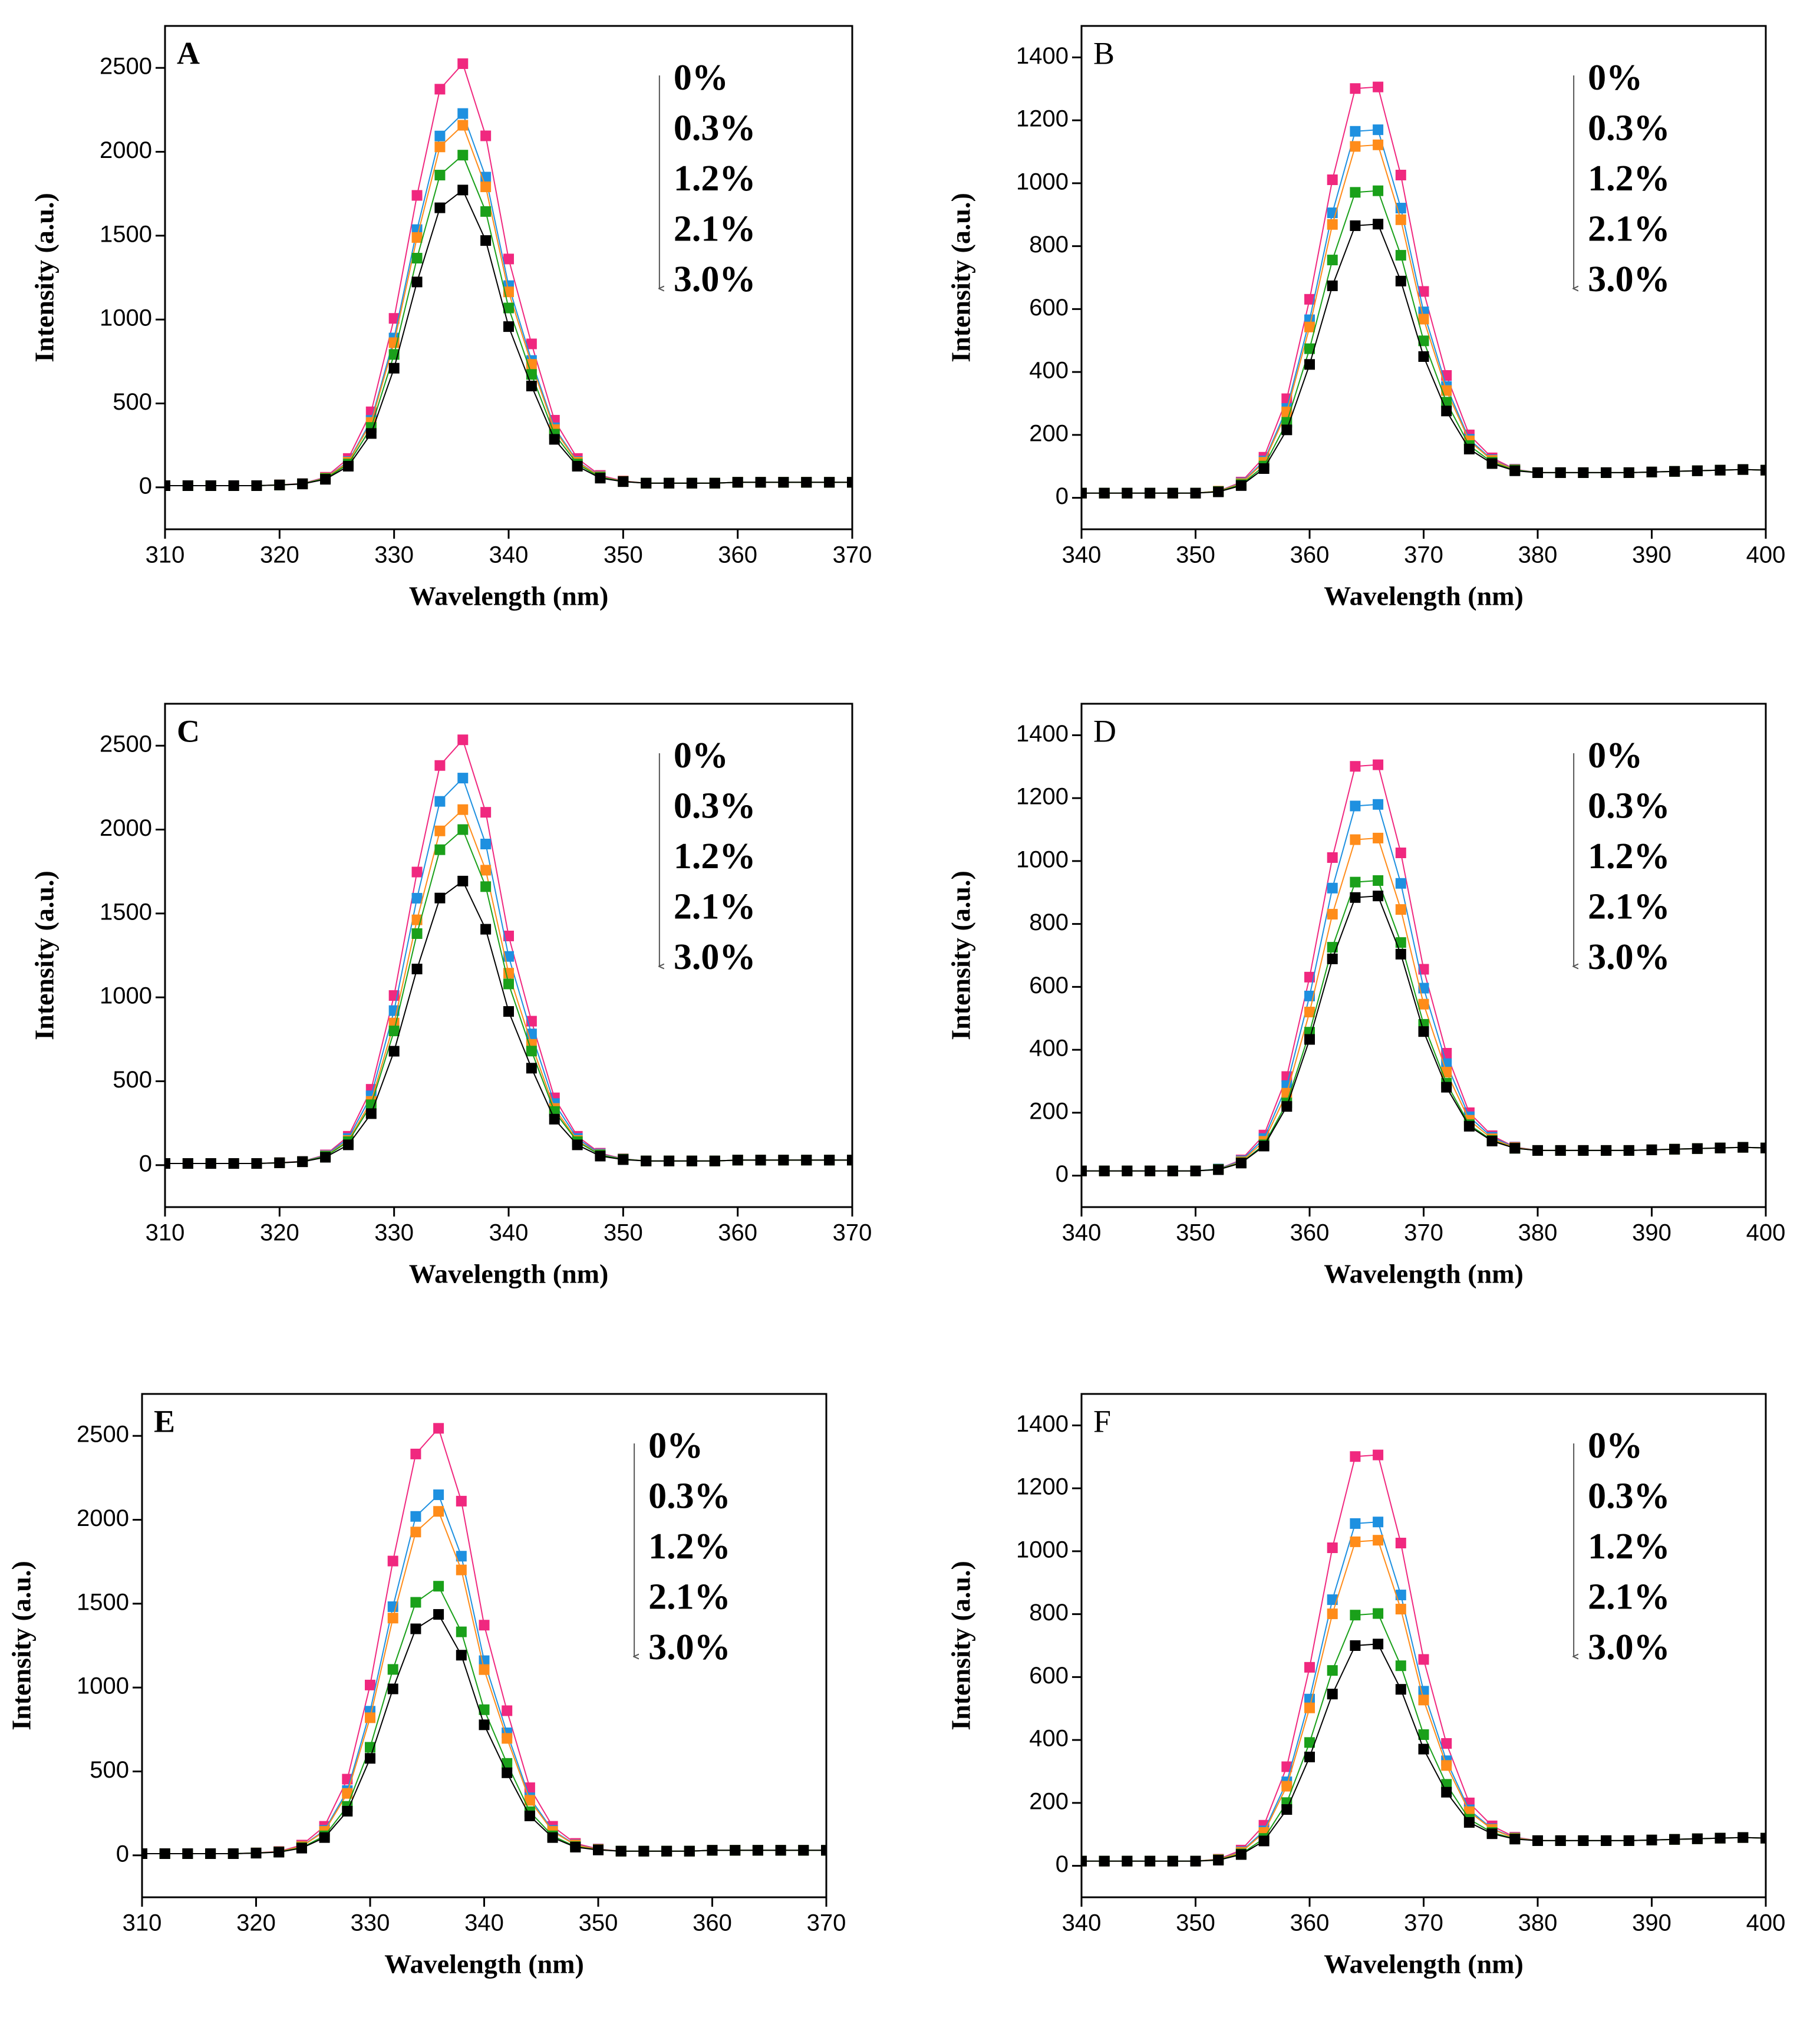  Describe the element at coordinates (394, 1233) in the screenshot. I see `x-tick-label: 330` at that location.